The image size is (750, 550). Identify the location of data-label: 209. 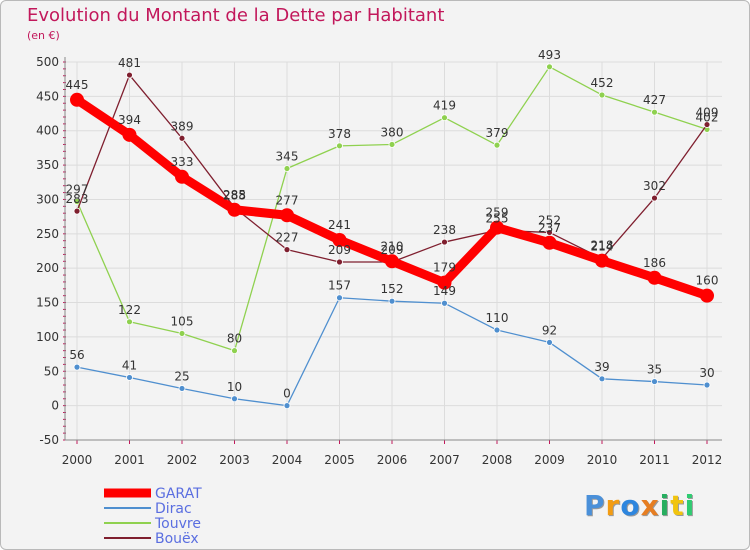
(392, 250).